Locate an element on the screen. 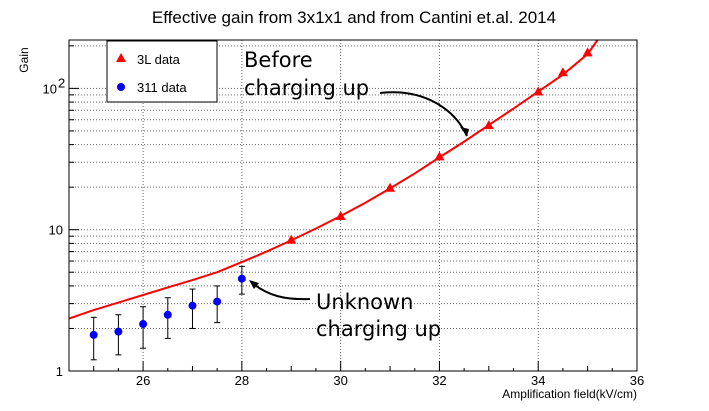  x-tick-label: 32 is located at coordinates (439, 380).